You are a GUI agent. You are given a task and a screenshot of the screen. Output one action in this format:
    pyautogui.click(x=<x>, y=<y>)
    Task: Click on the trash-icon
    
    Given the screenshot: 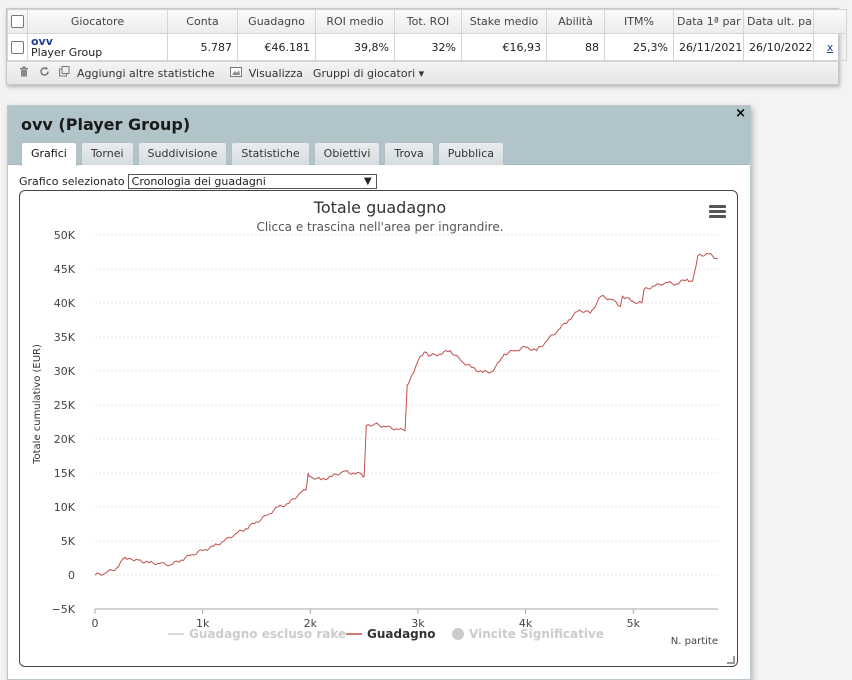 What is the action you would take?
    pyautogui.click(x=24, y=73)
    